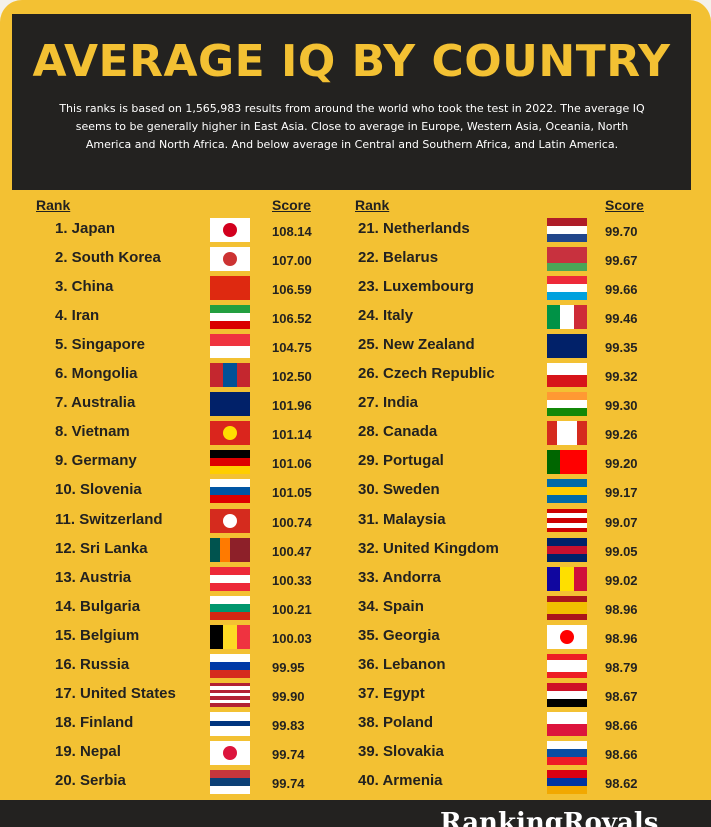 The width and height of the screenshot is (711, 827). I want to click on iq-score: 99.95, so click(288, 667).